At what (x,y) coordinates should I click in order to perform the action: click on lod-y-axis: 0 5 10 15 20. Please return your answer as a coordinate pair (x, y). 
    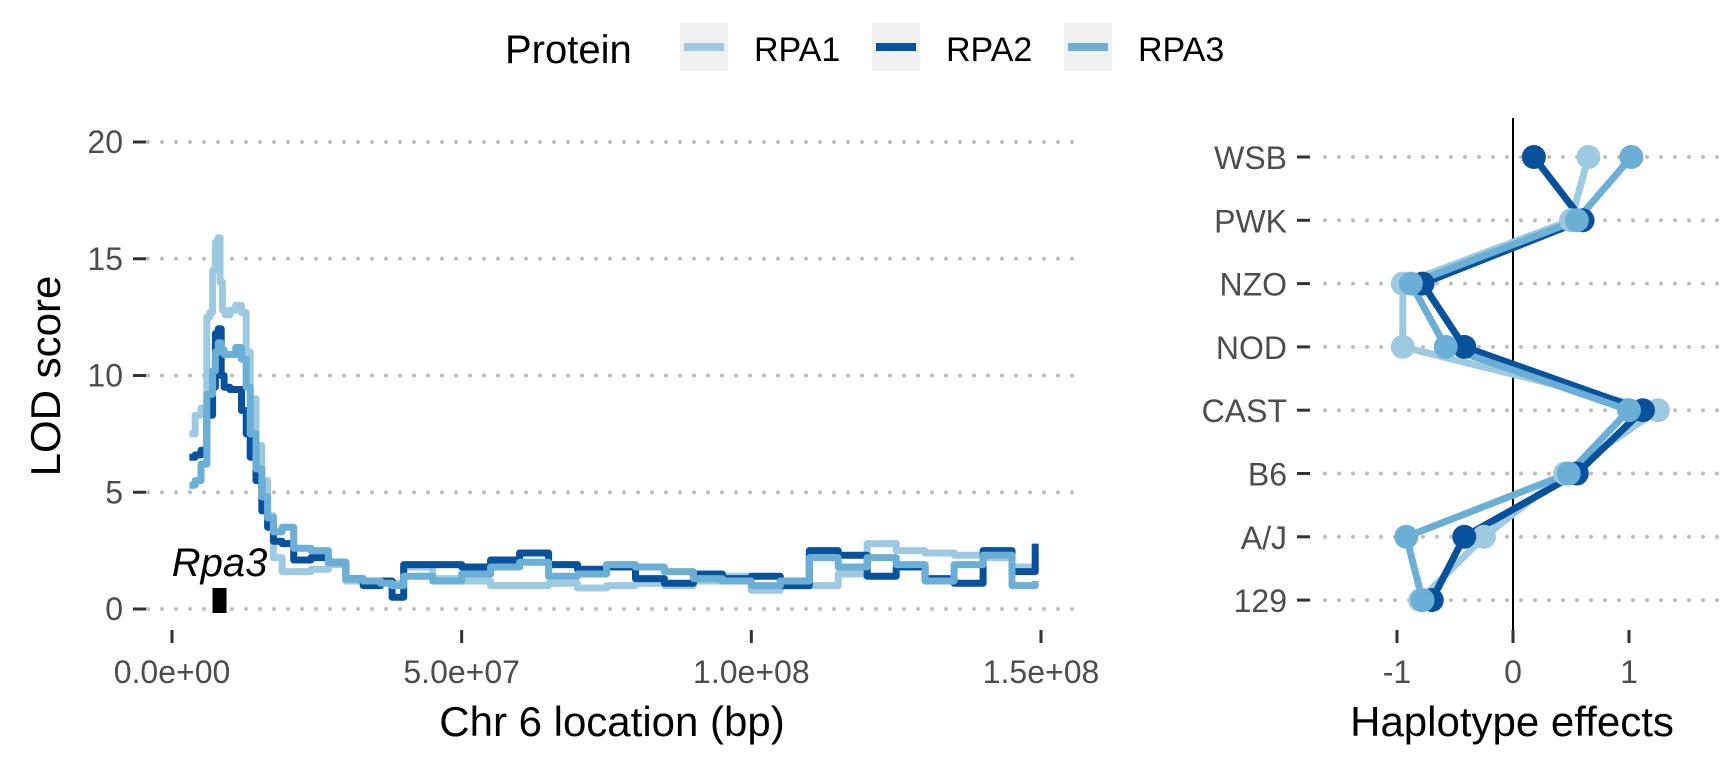
    Looking at the image, I should click on (116, 375).